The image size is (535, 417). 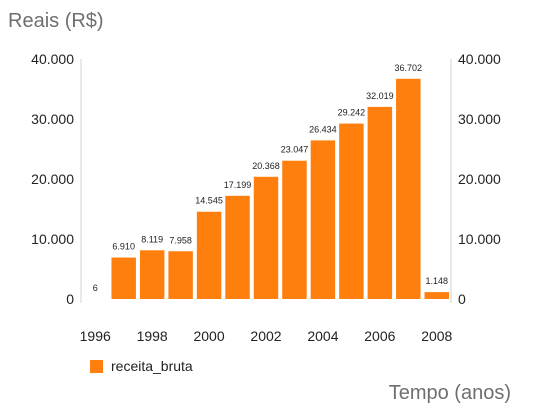 What do you see at coordinates (52, 179) in the screenshot?
I see `y-tick-label-left: 20.000` at bounding box center [52, 179].